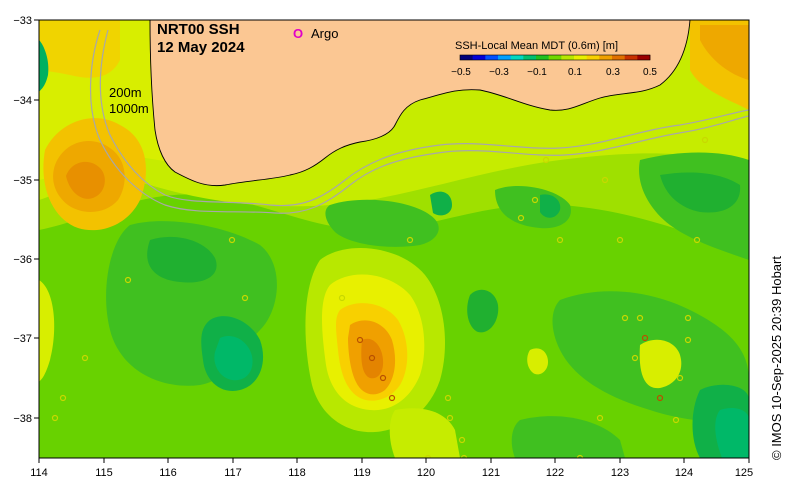  Describe the element at coordinates (22, 260) in the screenshot. I see `y-tick-label: −36` at that location.